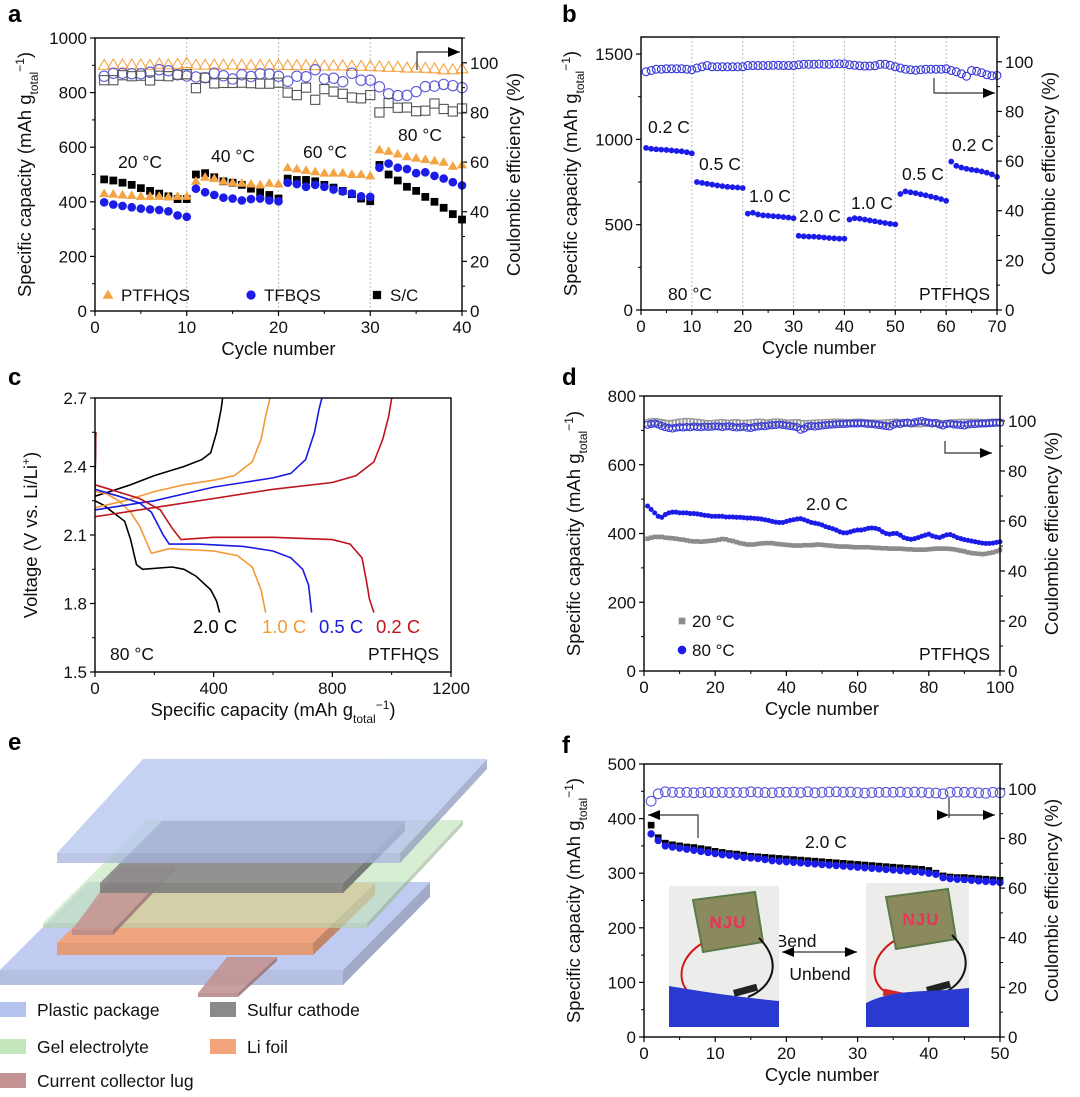 The height and width of the screenshot is (1097, 1080). I want to click on y2-tick-label: 80, so click(1017, 471).